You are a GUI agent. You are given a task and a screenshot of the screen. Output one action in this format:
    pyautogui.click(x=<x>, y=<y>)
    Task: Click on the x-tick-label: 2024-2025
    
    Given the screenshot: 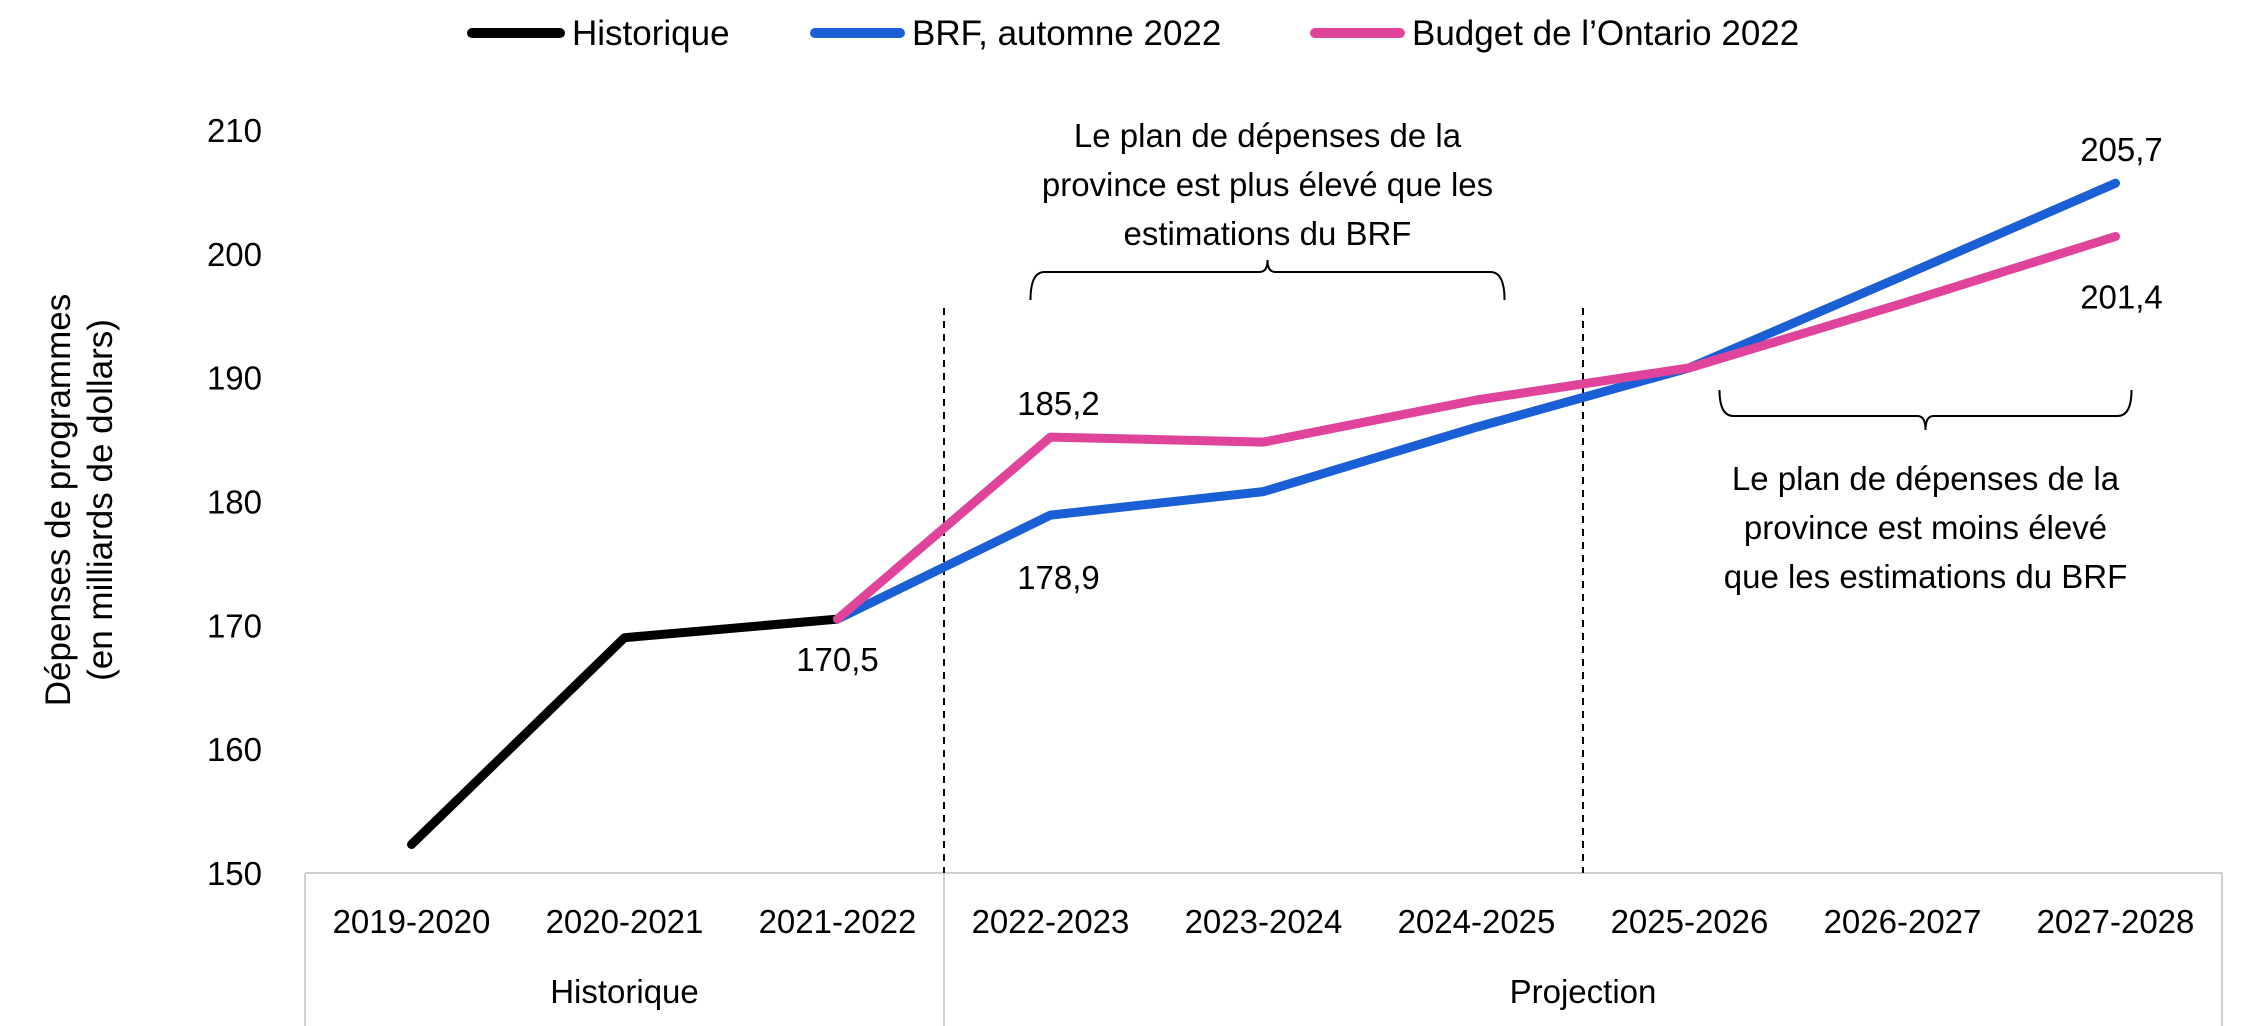 What is the action you would take?
    pyautogui.click(x=1477, y=921)
    